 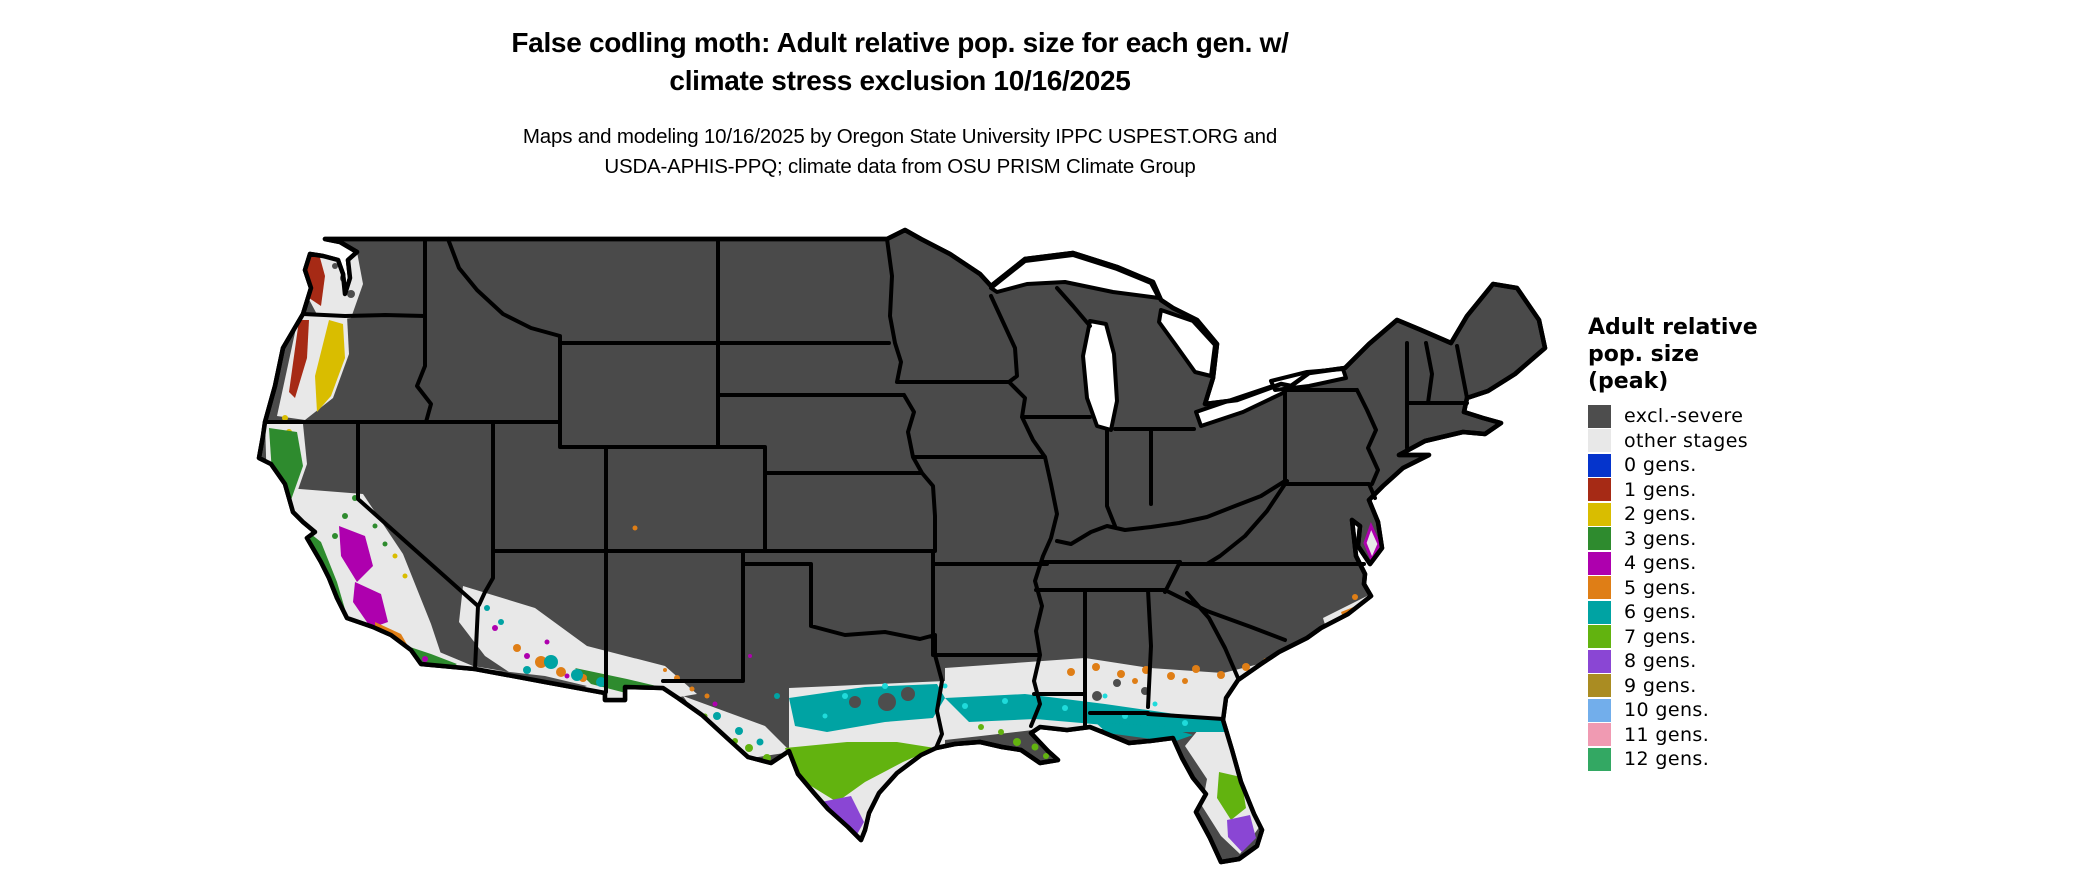 What do you see at coordinates (1738, 759) in the screenshot?
I see `legend-item: 12 gens.` at bounding box center [1738, 759].